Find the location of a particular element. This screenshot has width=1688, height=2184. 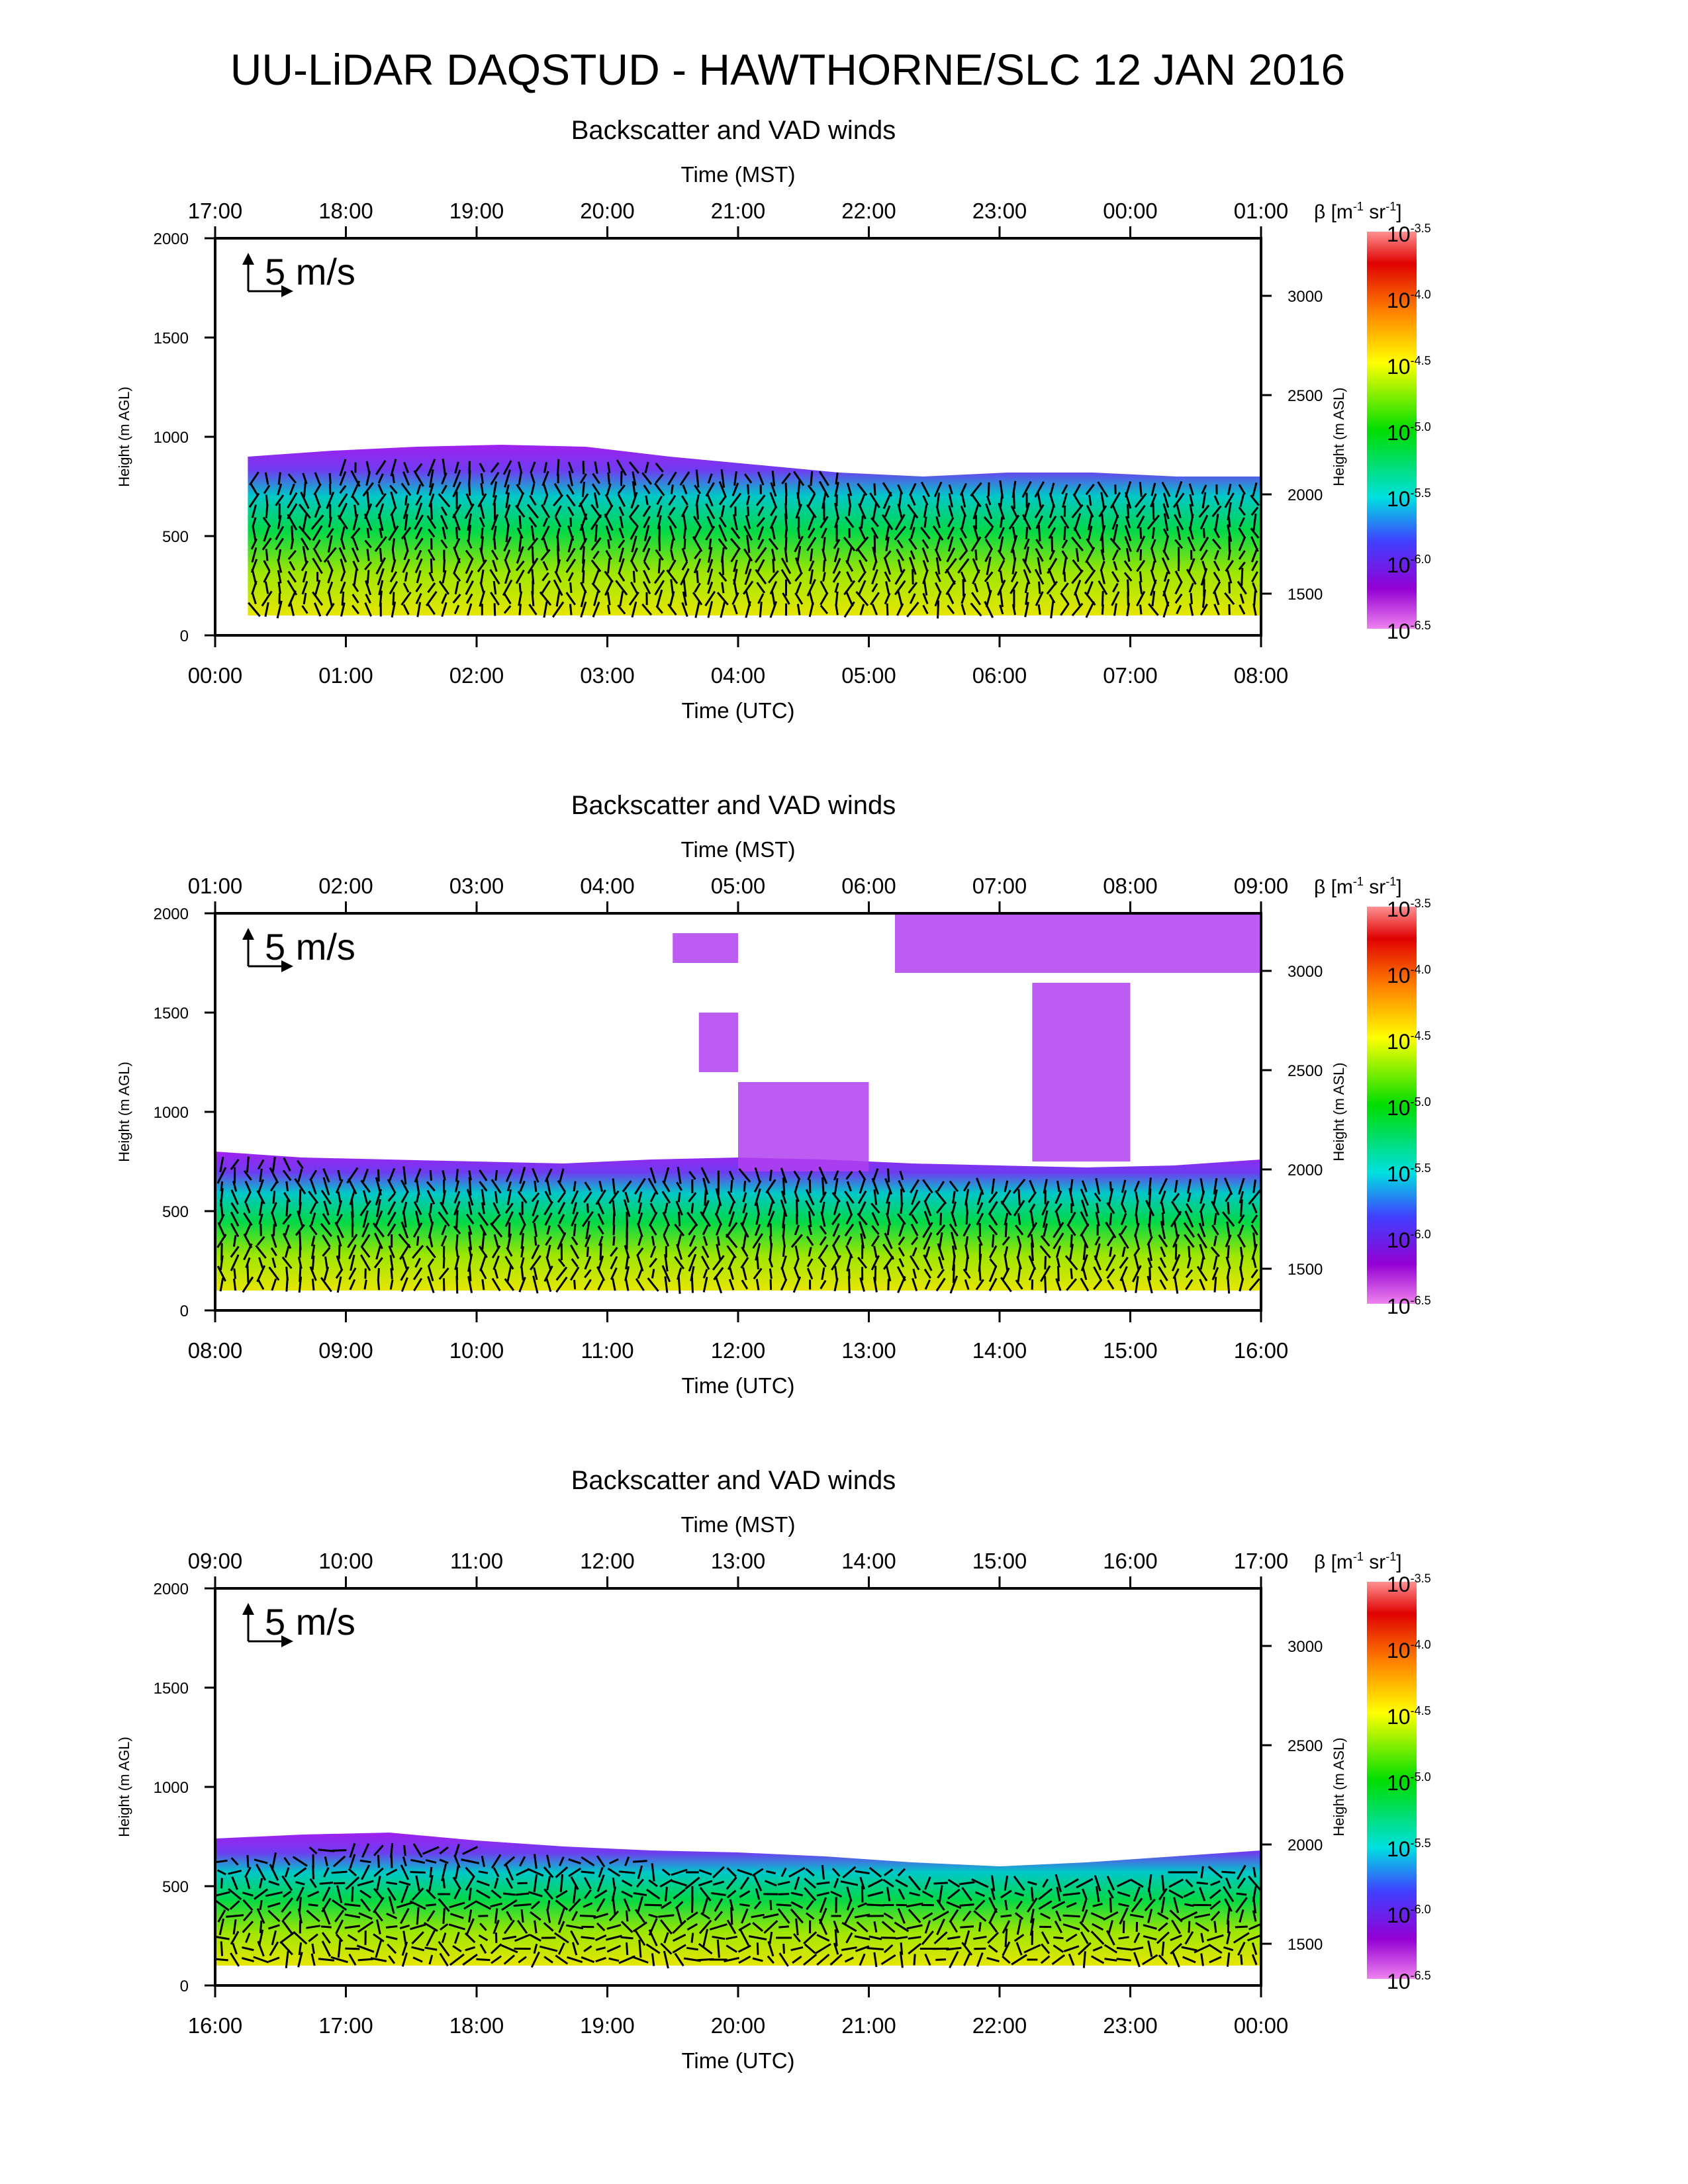

scale-arrow is located at coordinates (267, 275).